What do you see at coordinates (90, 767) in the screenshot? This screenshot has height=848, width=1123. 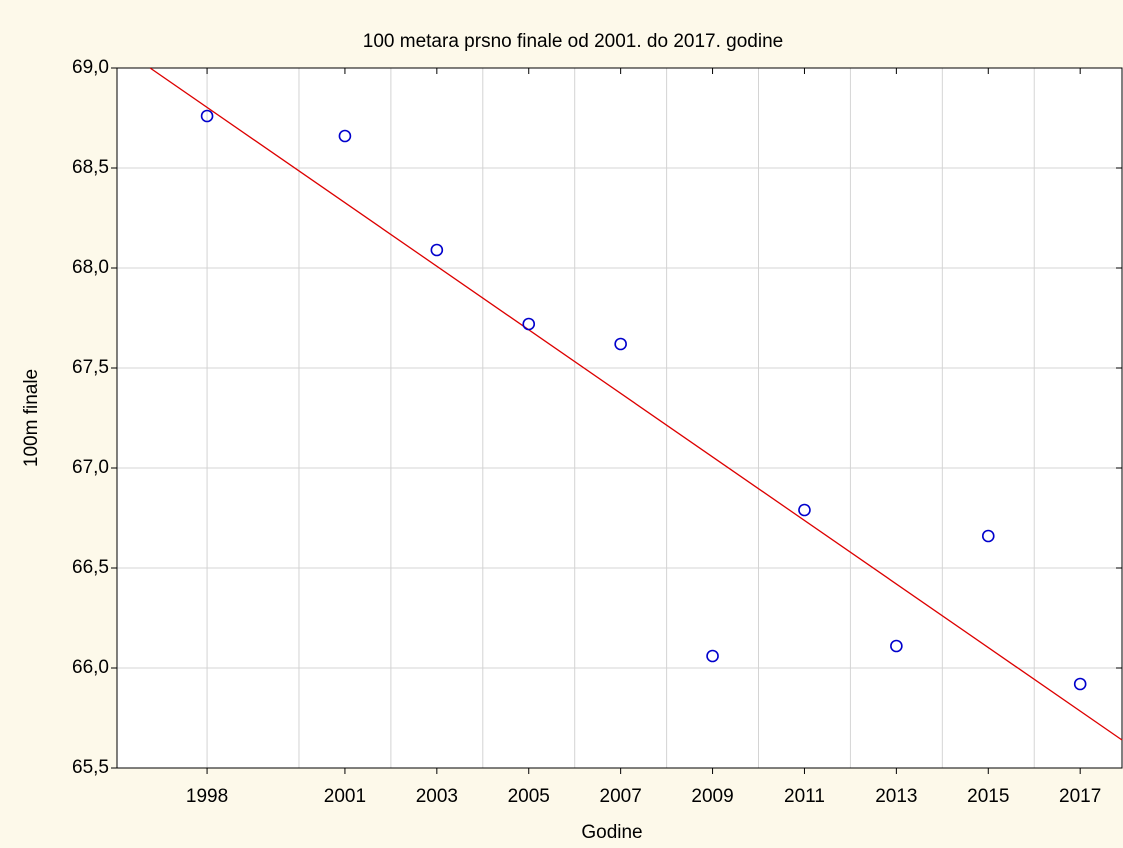 I see `y-tick-label: 65,5` at bounding box center [90, 767].